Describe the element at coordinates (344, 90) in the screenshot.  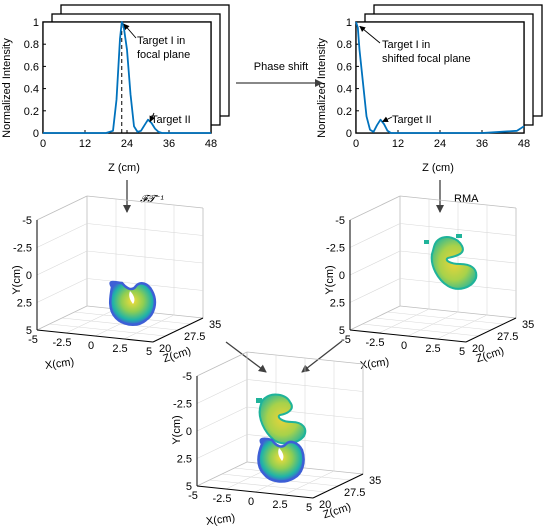
I see `y-tick-label: 0.4` at that location.